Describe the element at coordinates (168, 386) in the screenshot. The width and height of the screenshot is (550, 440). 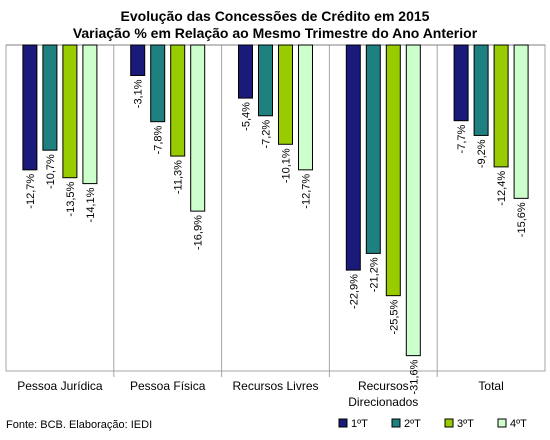
I see `category-label: Pessoa Física` at that location.